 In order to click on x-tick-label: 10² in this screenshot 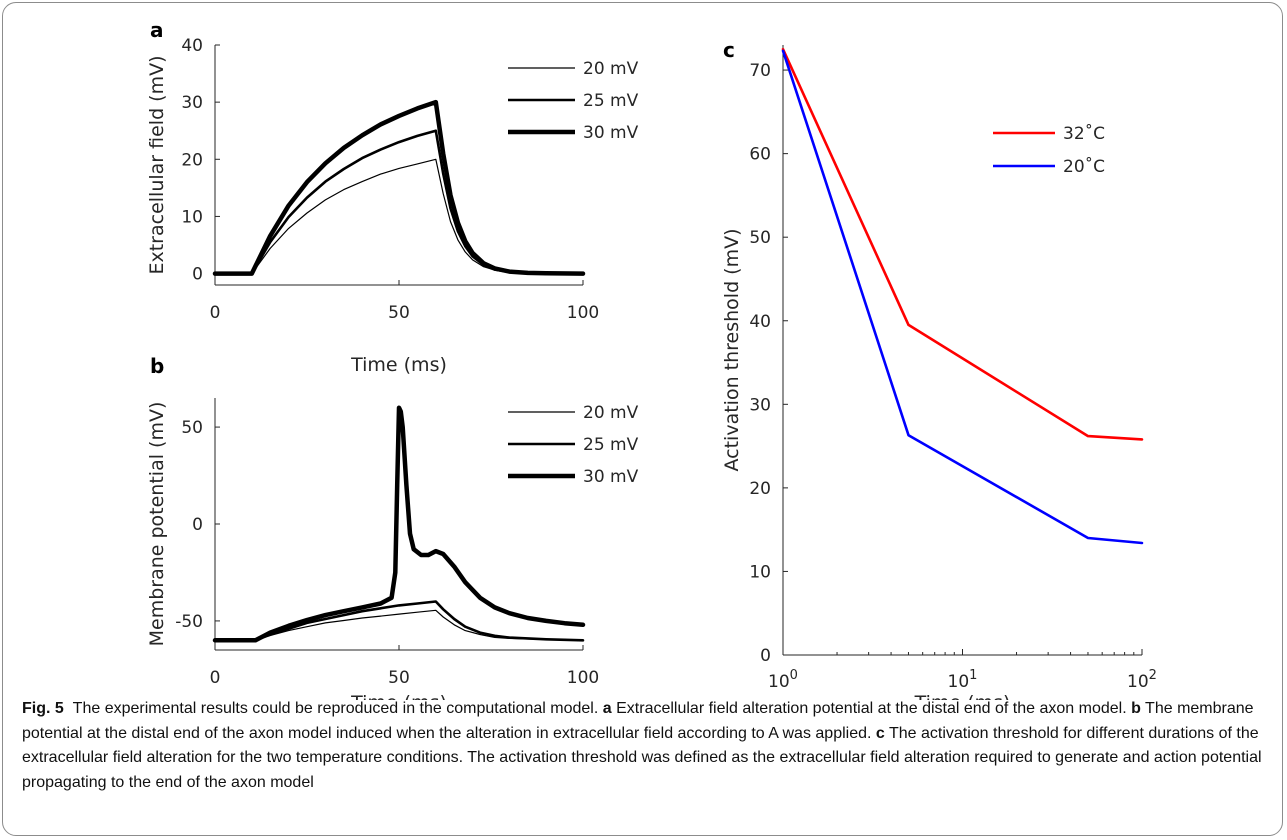, I will do `click(1142, 680)`.